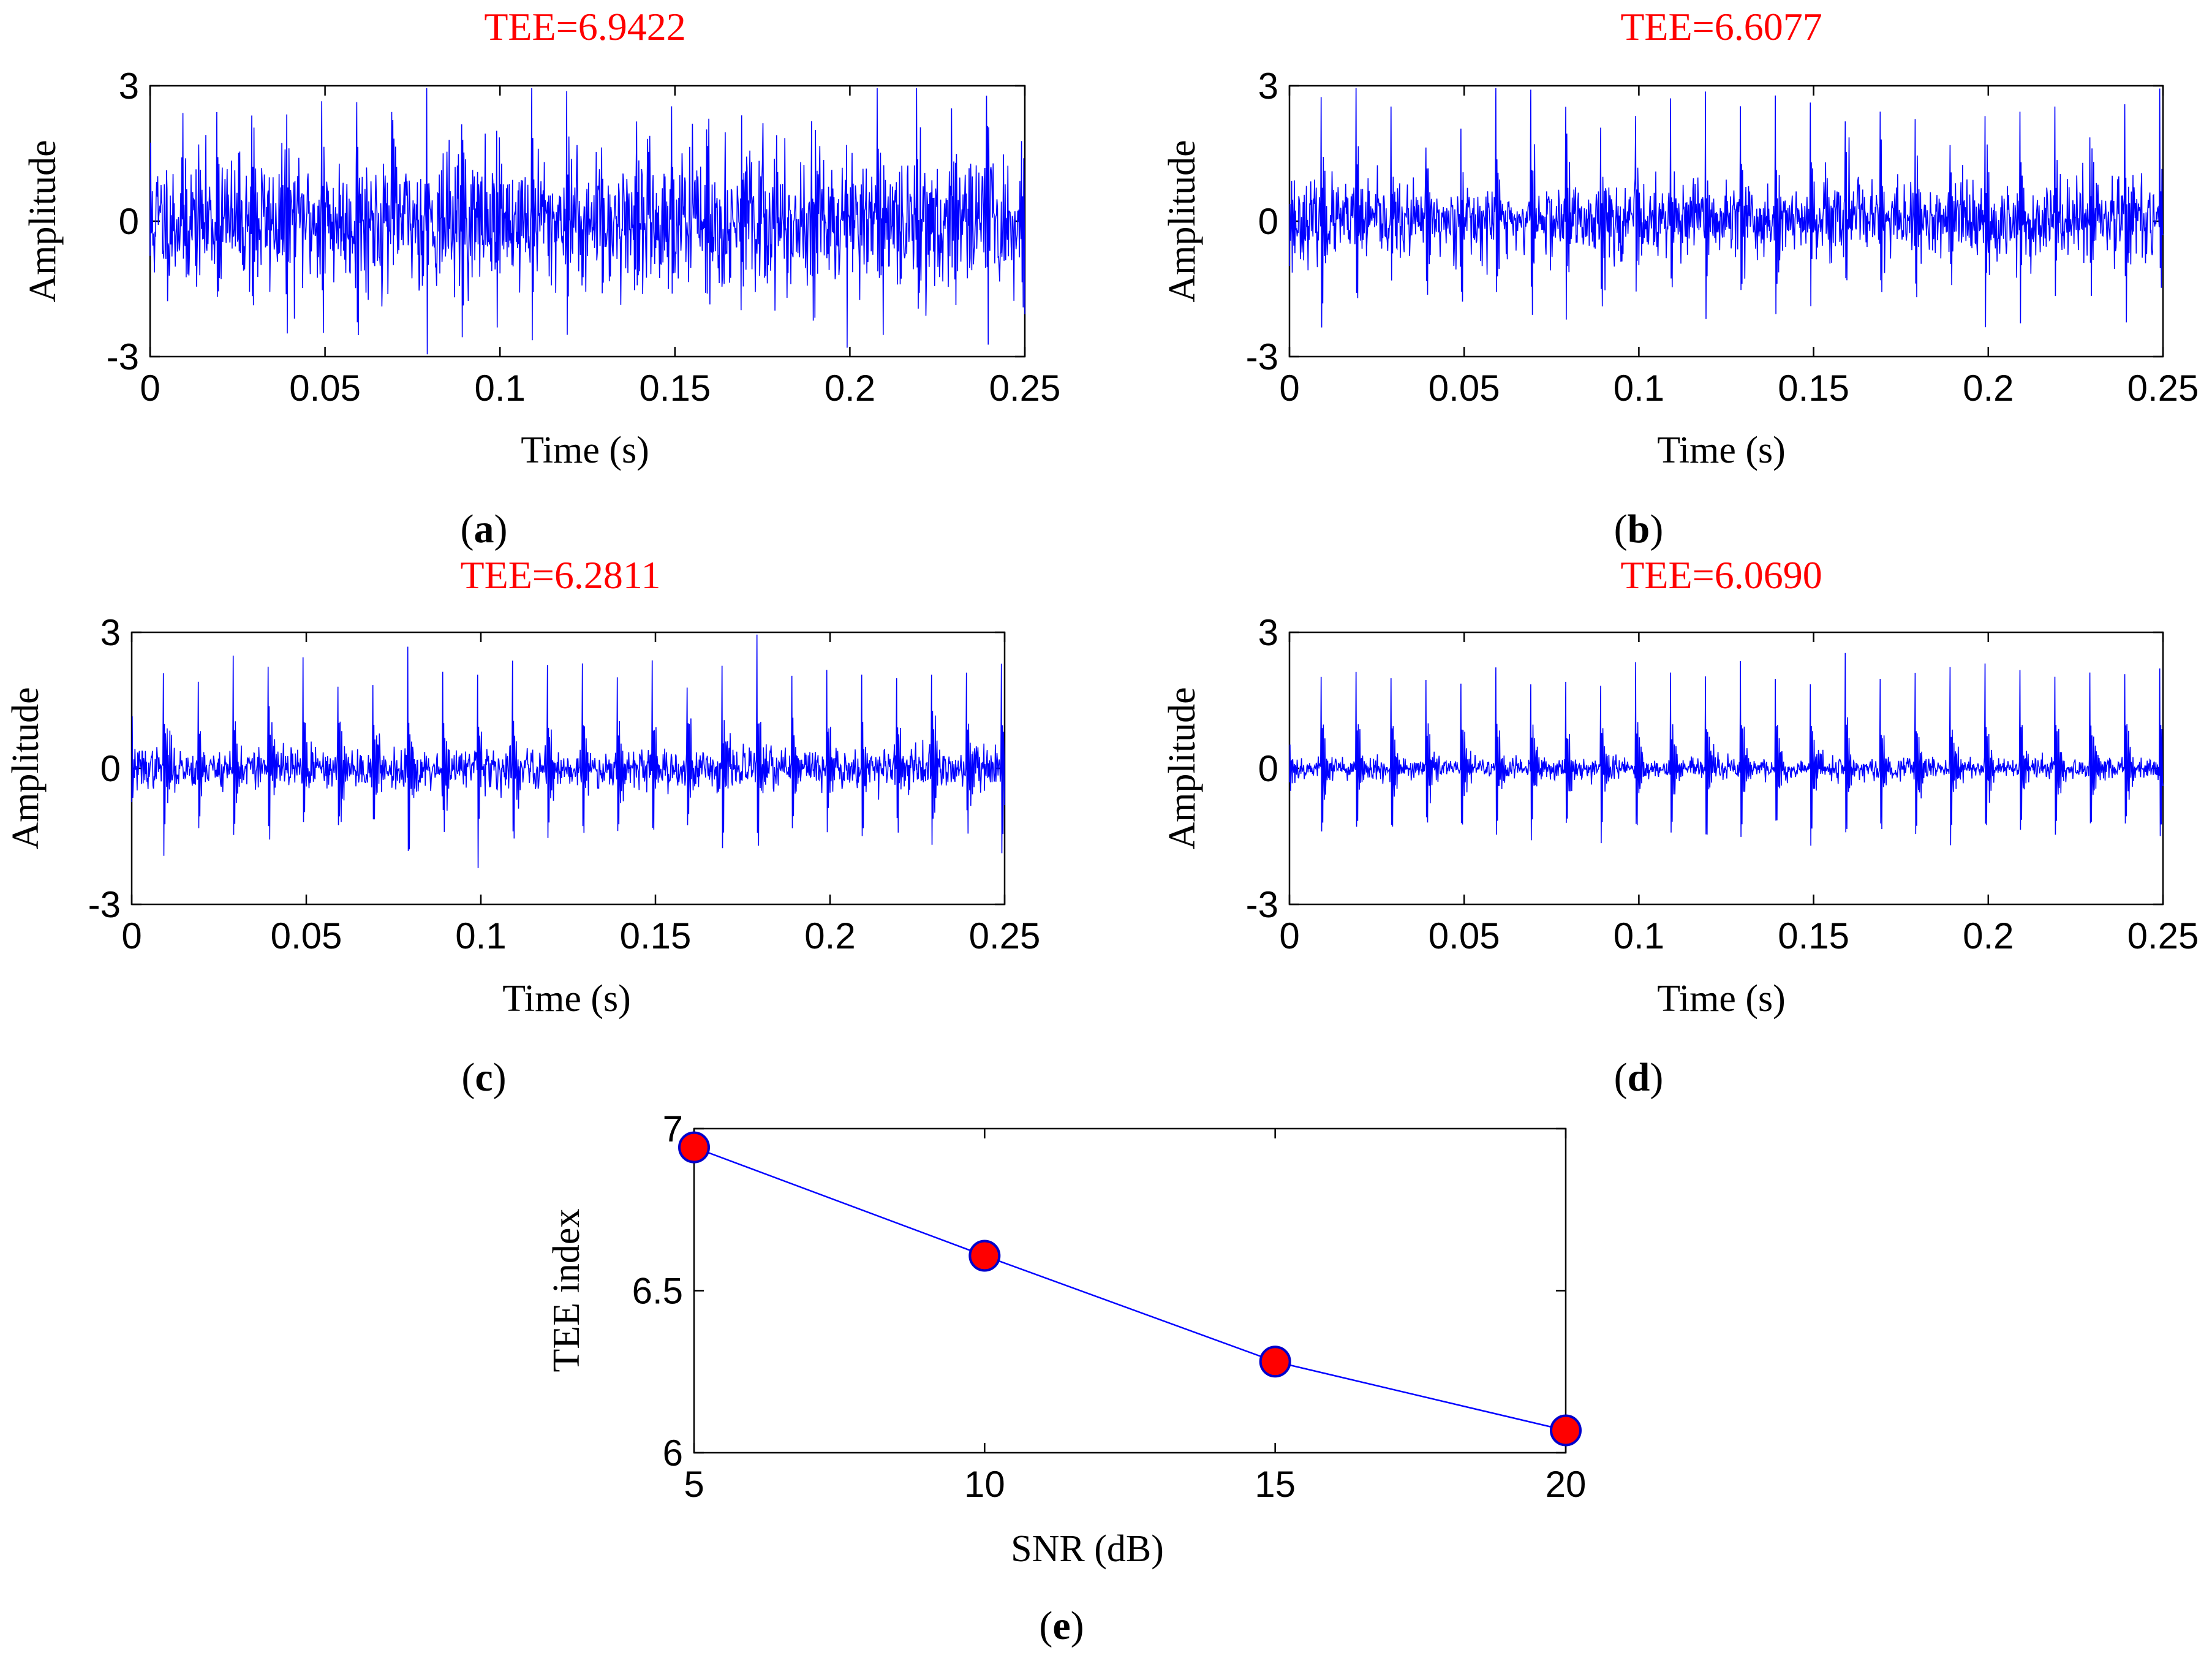  I want to click on panel-b-x-tick-label: 0, so click(1289, 388).